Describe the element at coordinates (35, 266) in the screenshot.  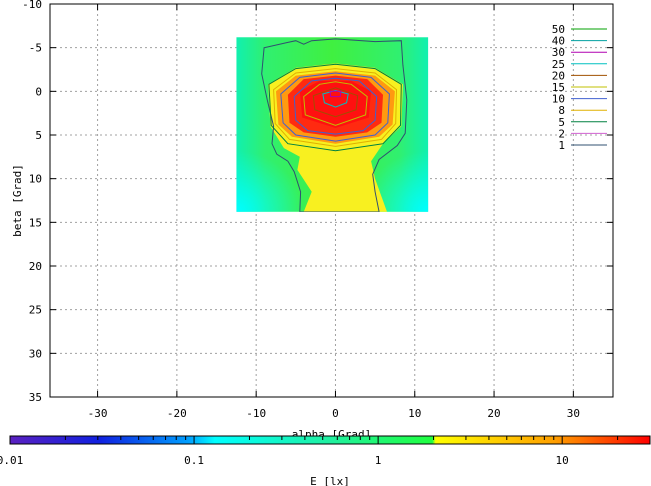
I see `y-tick-label: 20` at that location.